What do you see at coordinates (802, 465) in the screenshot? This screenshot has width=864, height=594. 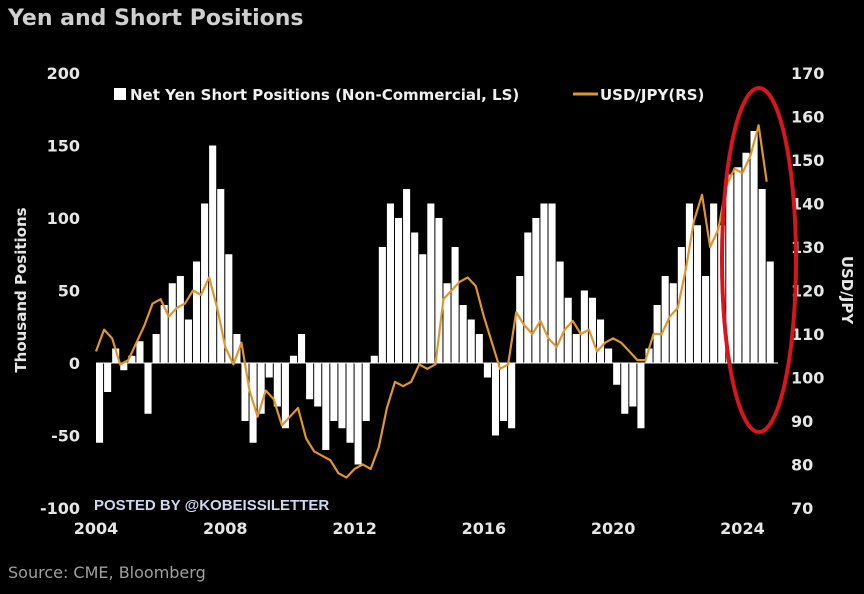 I see `right-tick-label: 80` at bounding box center [802, 465].